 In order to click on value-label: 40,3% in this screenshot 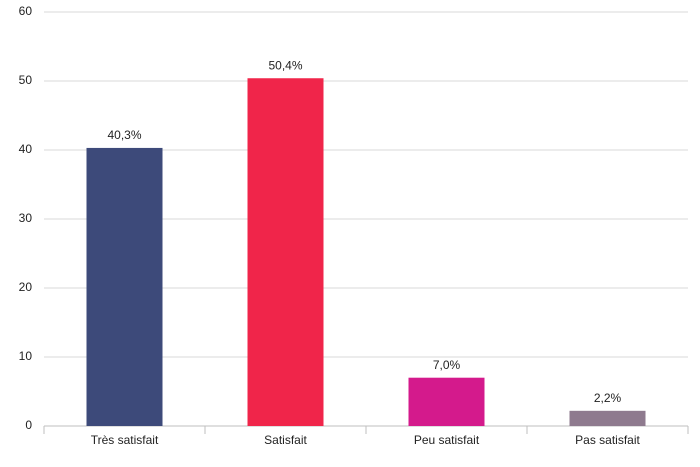, I will do `click(124, 135)`.